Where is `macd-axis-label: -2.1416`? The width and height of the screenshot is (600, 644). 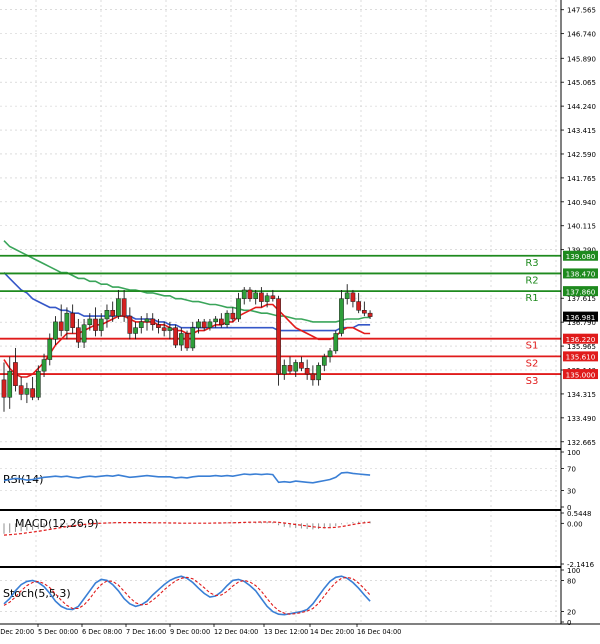
macd-axis-label: -2.1416 is located at coordinates (581, 565).